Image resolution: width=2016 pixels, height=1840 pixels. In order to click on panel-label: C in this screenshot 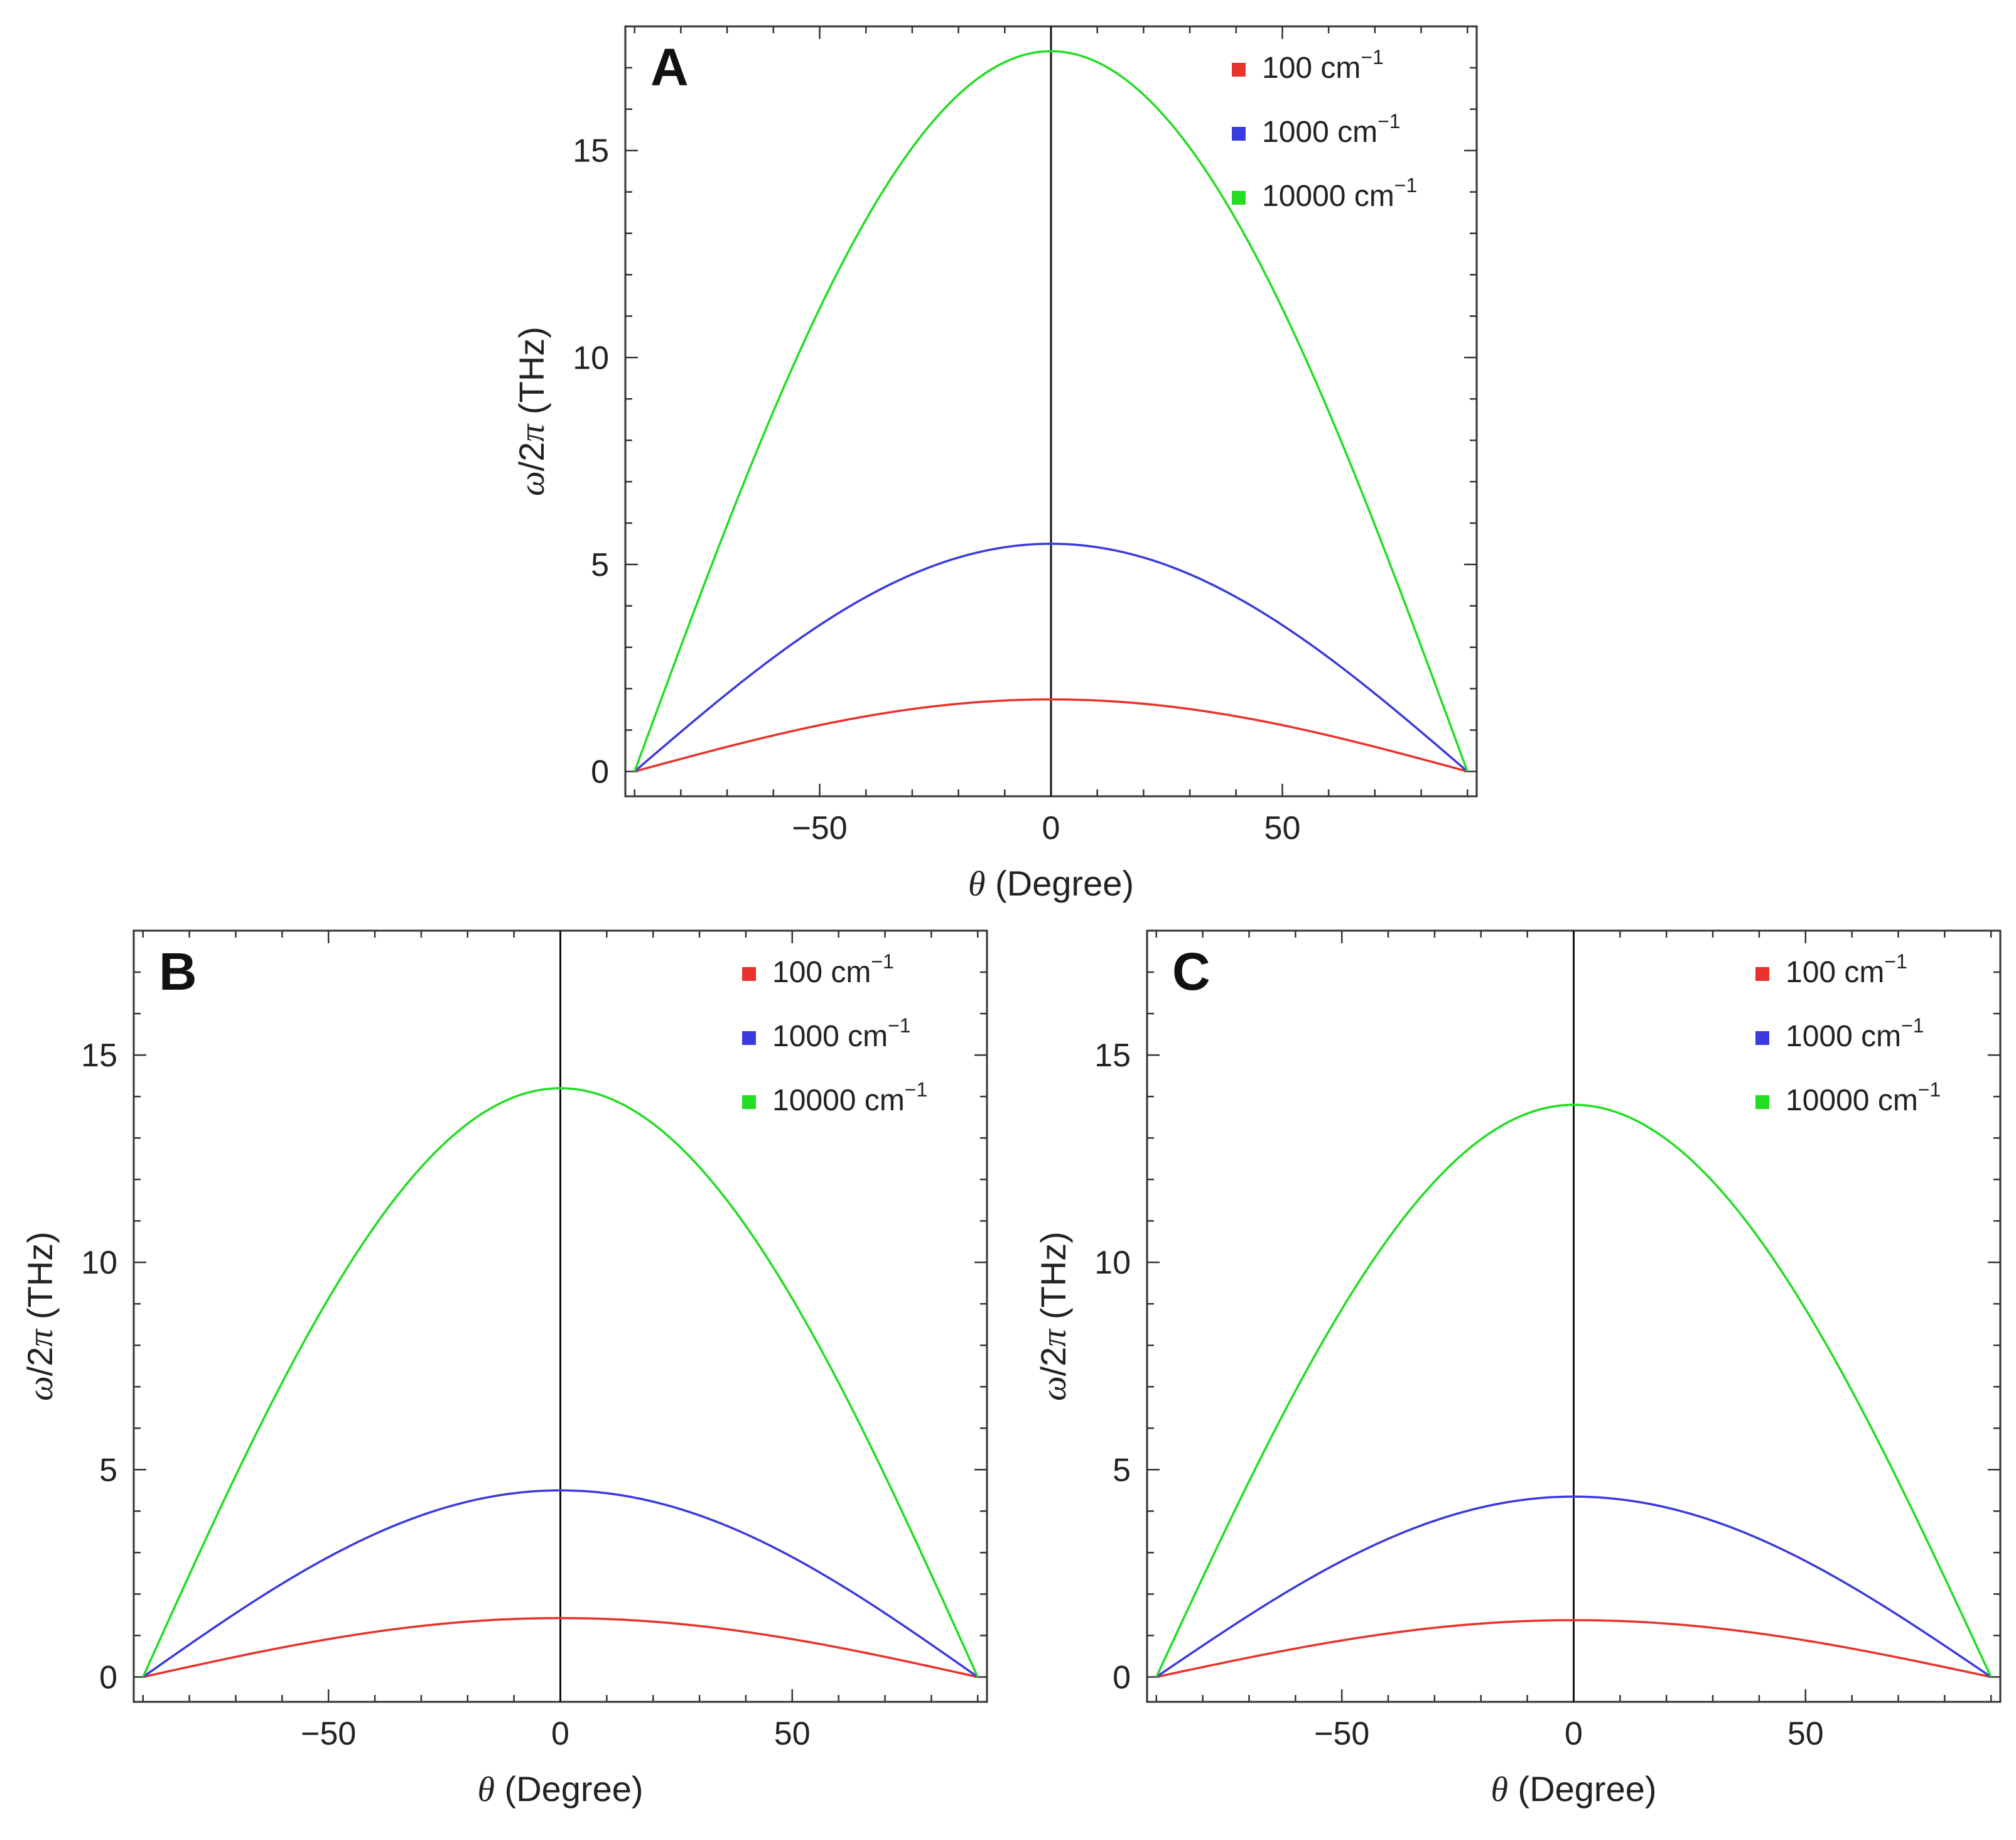, I will do `click(1191, 972)`.